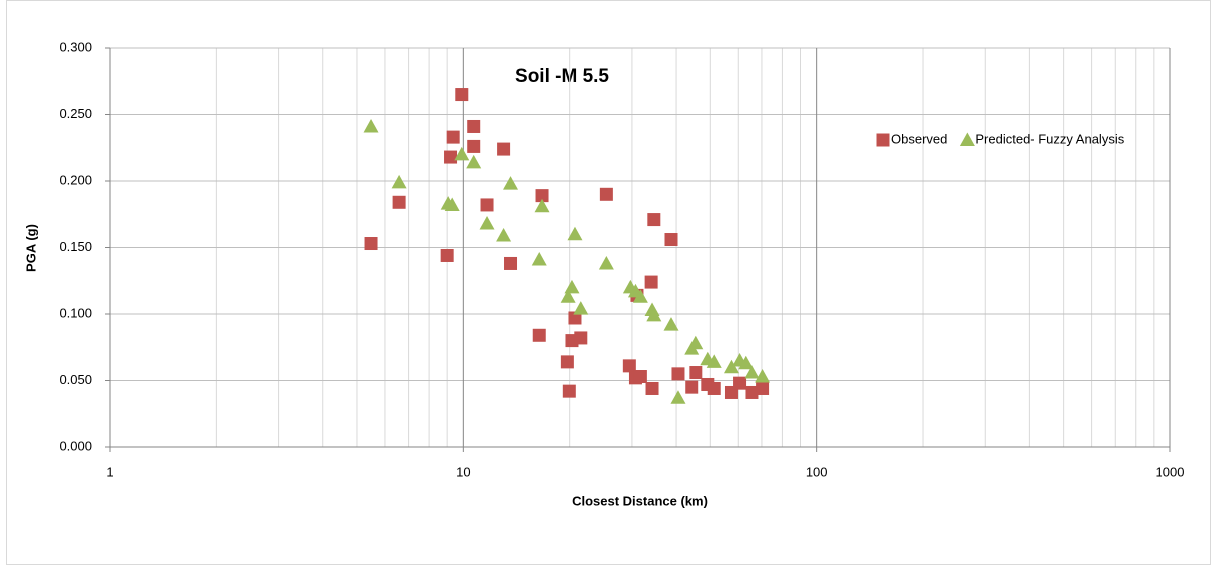  What do you see at coordinates (75, 246) in the screenshot?
I see `y-tick-label: 0.150` at bounding box center [75, 246].